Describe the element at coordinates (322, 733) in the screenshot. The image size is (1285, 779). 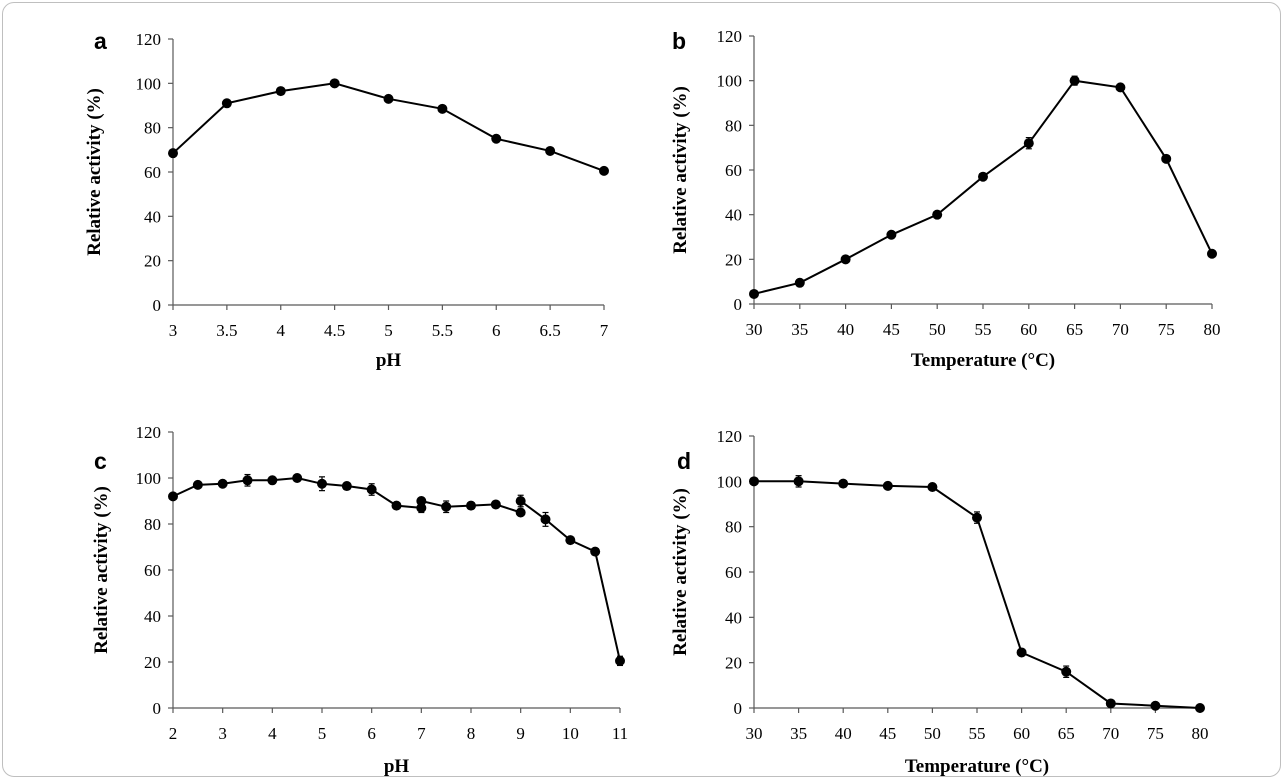
I see `x-tick-label: 5` at that location.